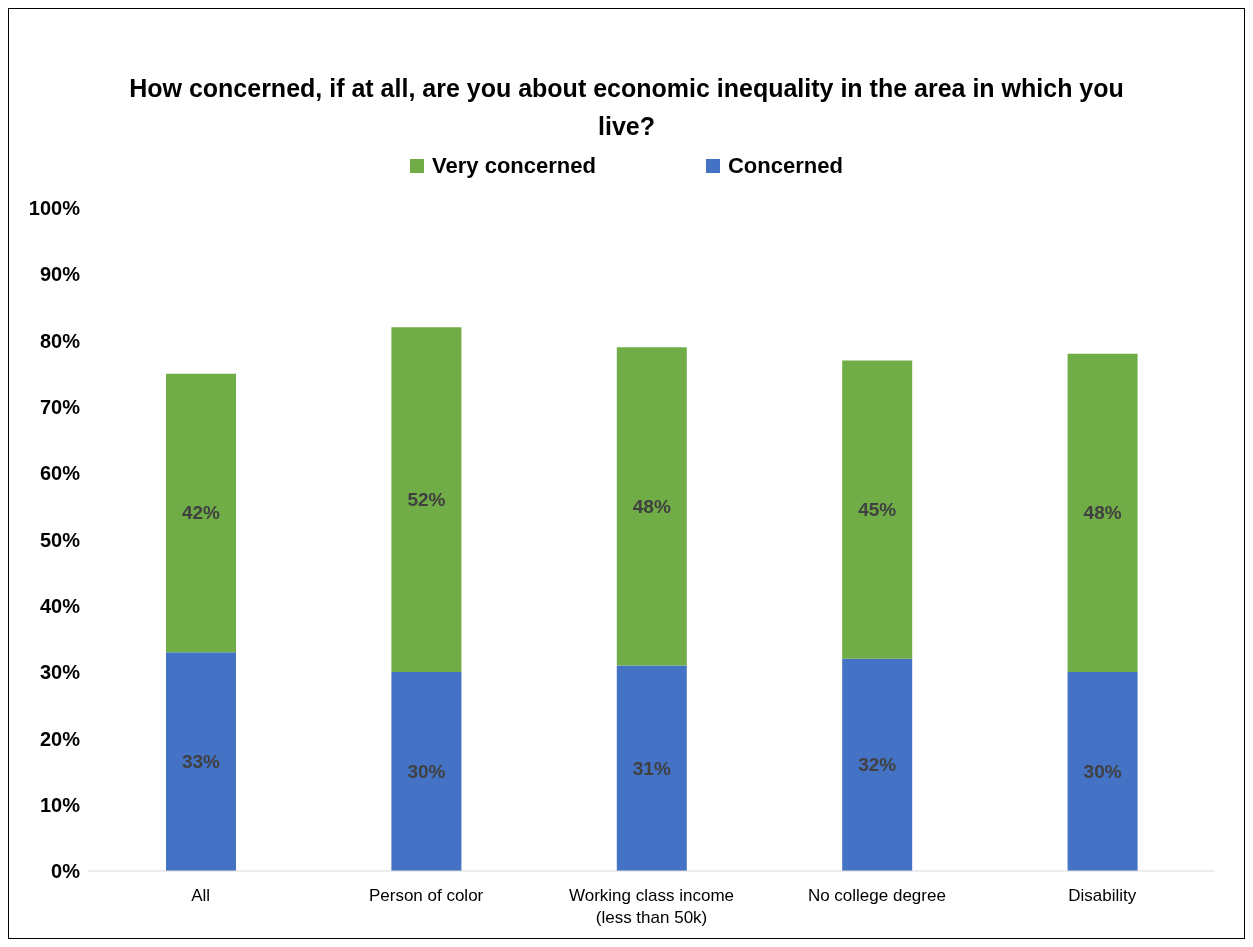 The image size is (1253, 947). What do you see at coordinates (60, 605) in the screenshot?
I see `y-tick-label: 40%` at bounding box center [60, 605].